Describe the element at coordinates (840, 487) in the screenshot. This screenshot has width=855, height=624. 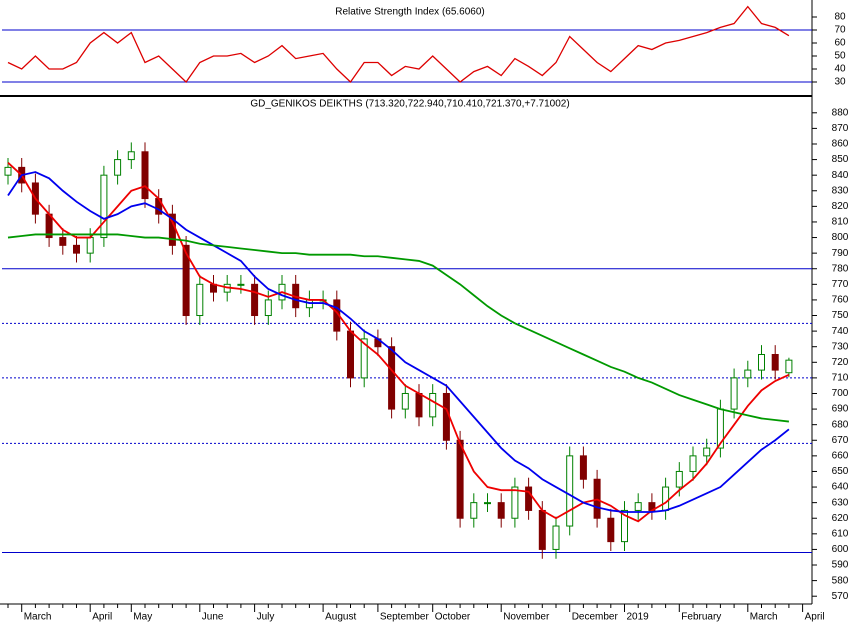
I see `y-tick-label: 640` at that location.